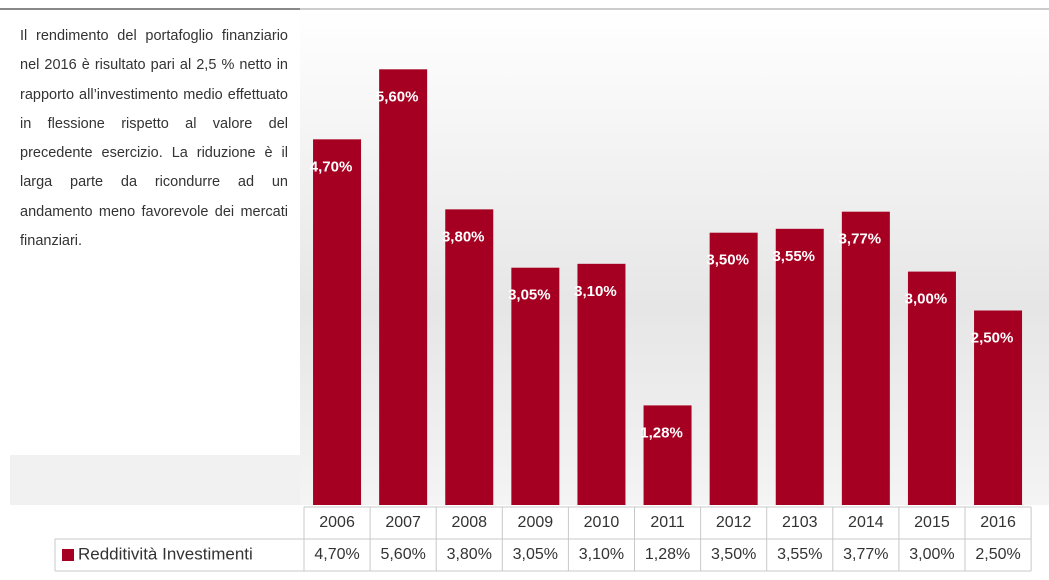 The width and height of the screenshot is (1049, 580). Describe the element at coordinates (866, 522) in the screenshot. I see `x-tick-label: 2014` at that location.